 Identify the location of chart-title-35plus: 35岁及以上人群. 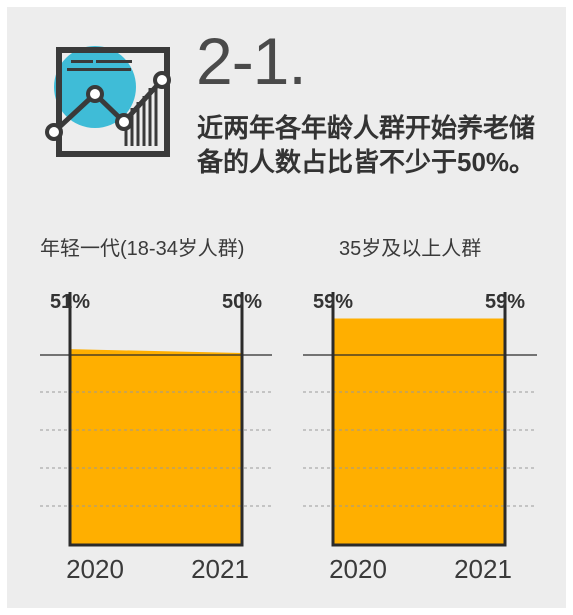
(410, 249).